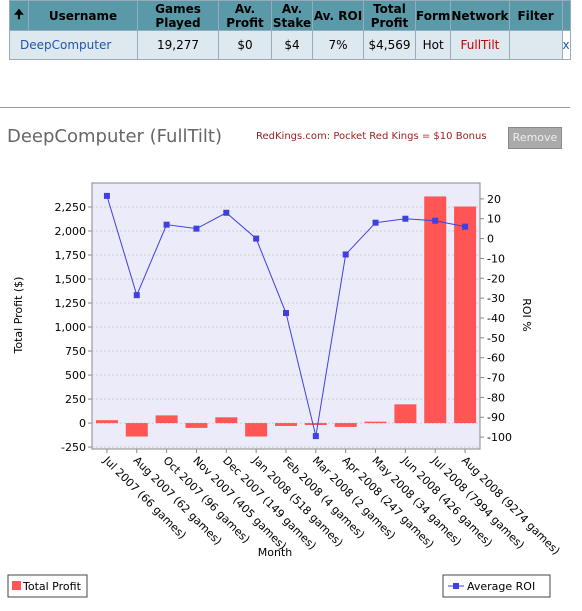  What do you see at coordinates (75, 375) in the screenshot?
I see `y-tick-label: 500` at bounding box center [75, 375].